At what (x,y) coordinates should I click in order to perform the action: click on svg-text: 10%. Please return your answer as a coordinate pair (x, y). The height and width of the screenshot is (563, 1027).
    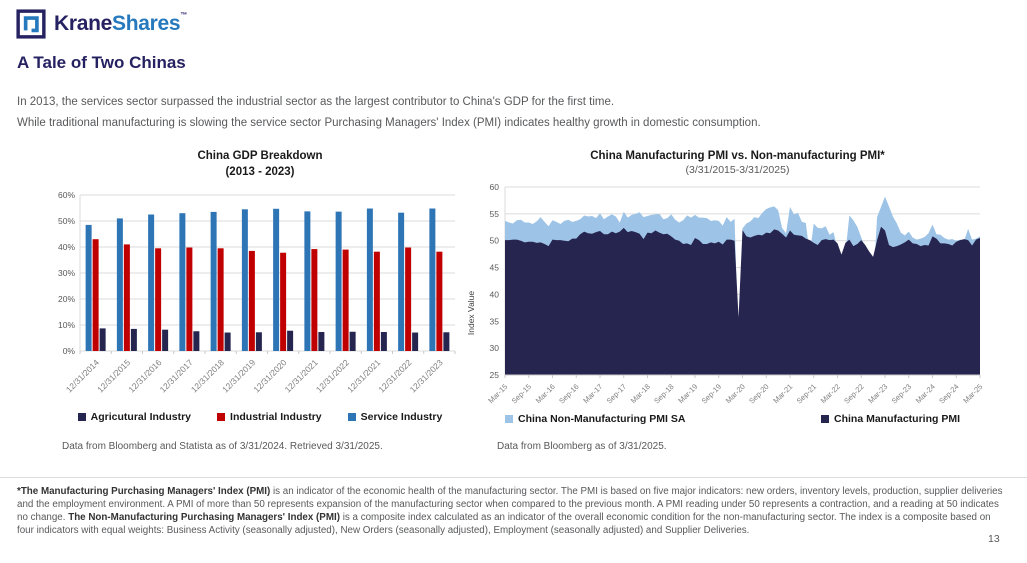
    Looking at the image, I should click on (66, 325).